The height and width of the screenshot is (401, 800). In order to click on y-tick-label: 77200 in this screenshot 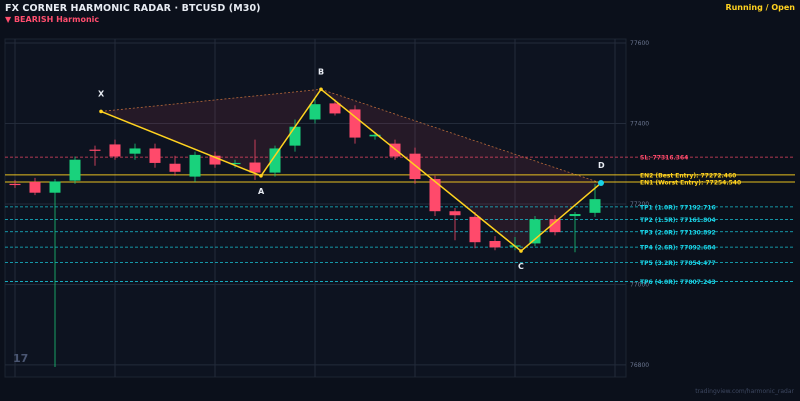, I will do `click(639, 204)`.